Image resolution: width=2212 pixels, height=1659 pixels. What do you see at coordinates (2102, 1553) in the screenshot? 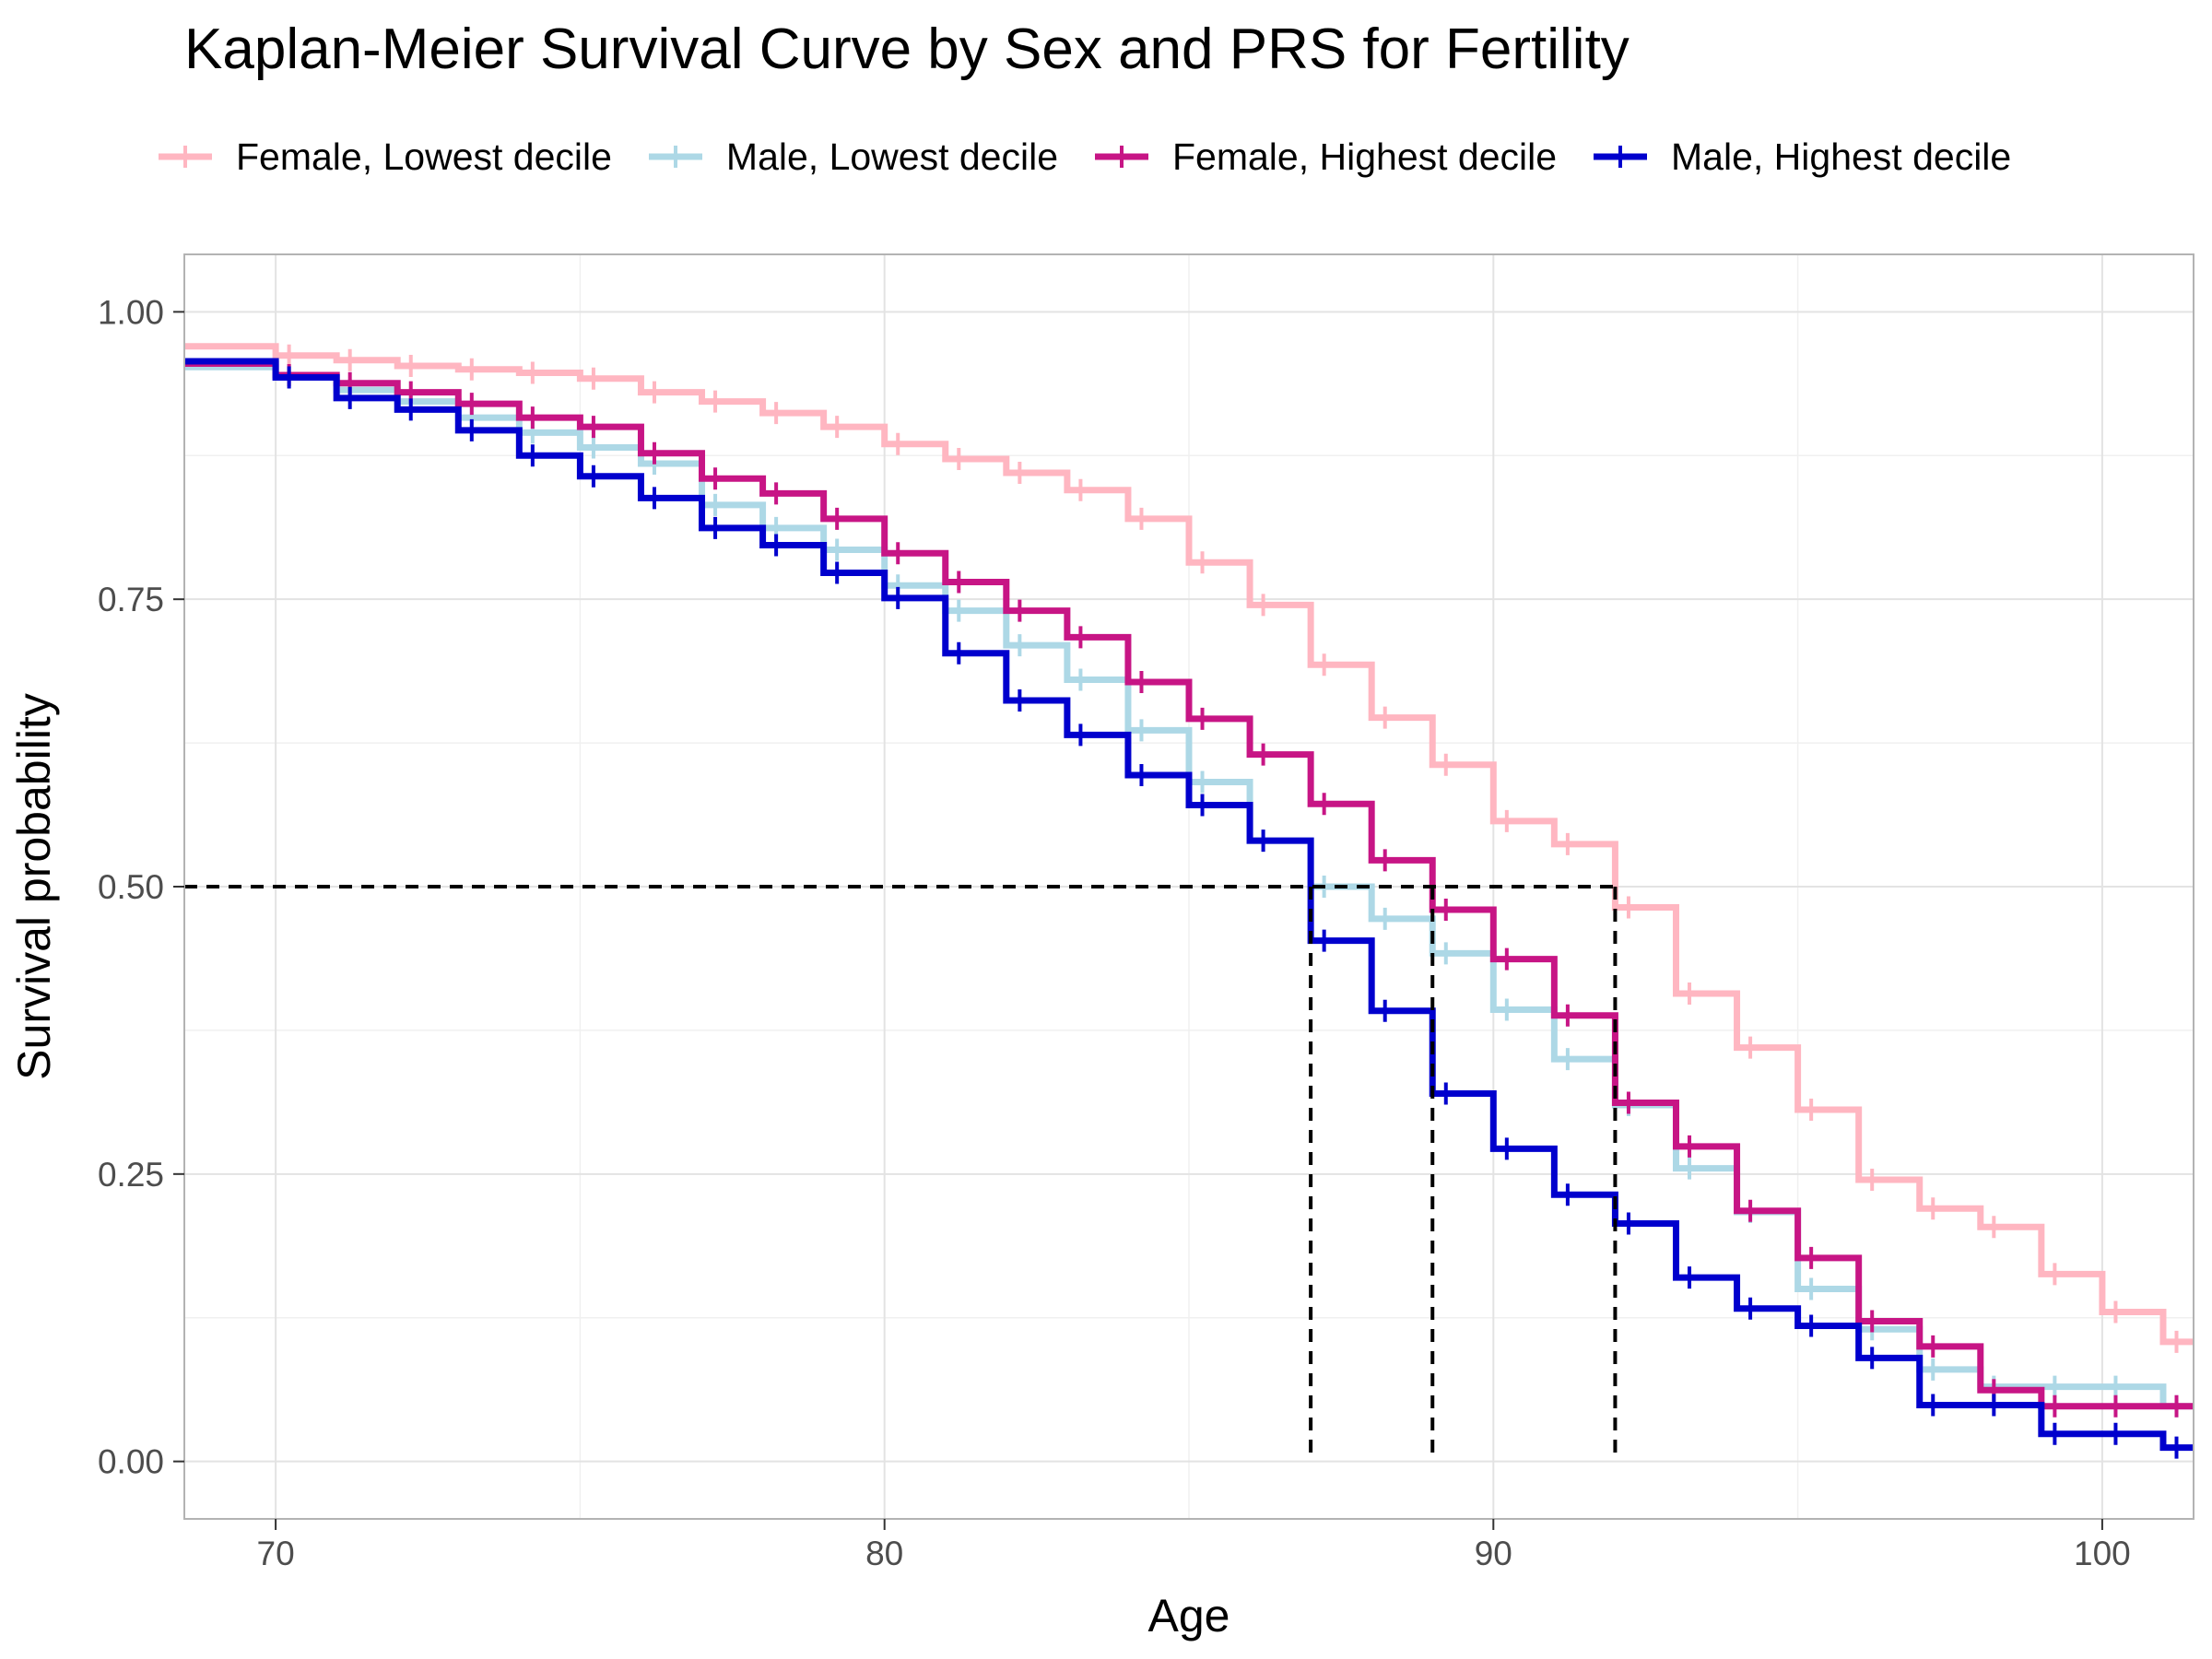
I see `x-tick-label: 100` at bounding box center [2102, 1553].